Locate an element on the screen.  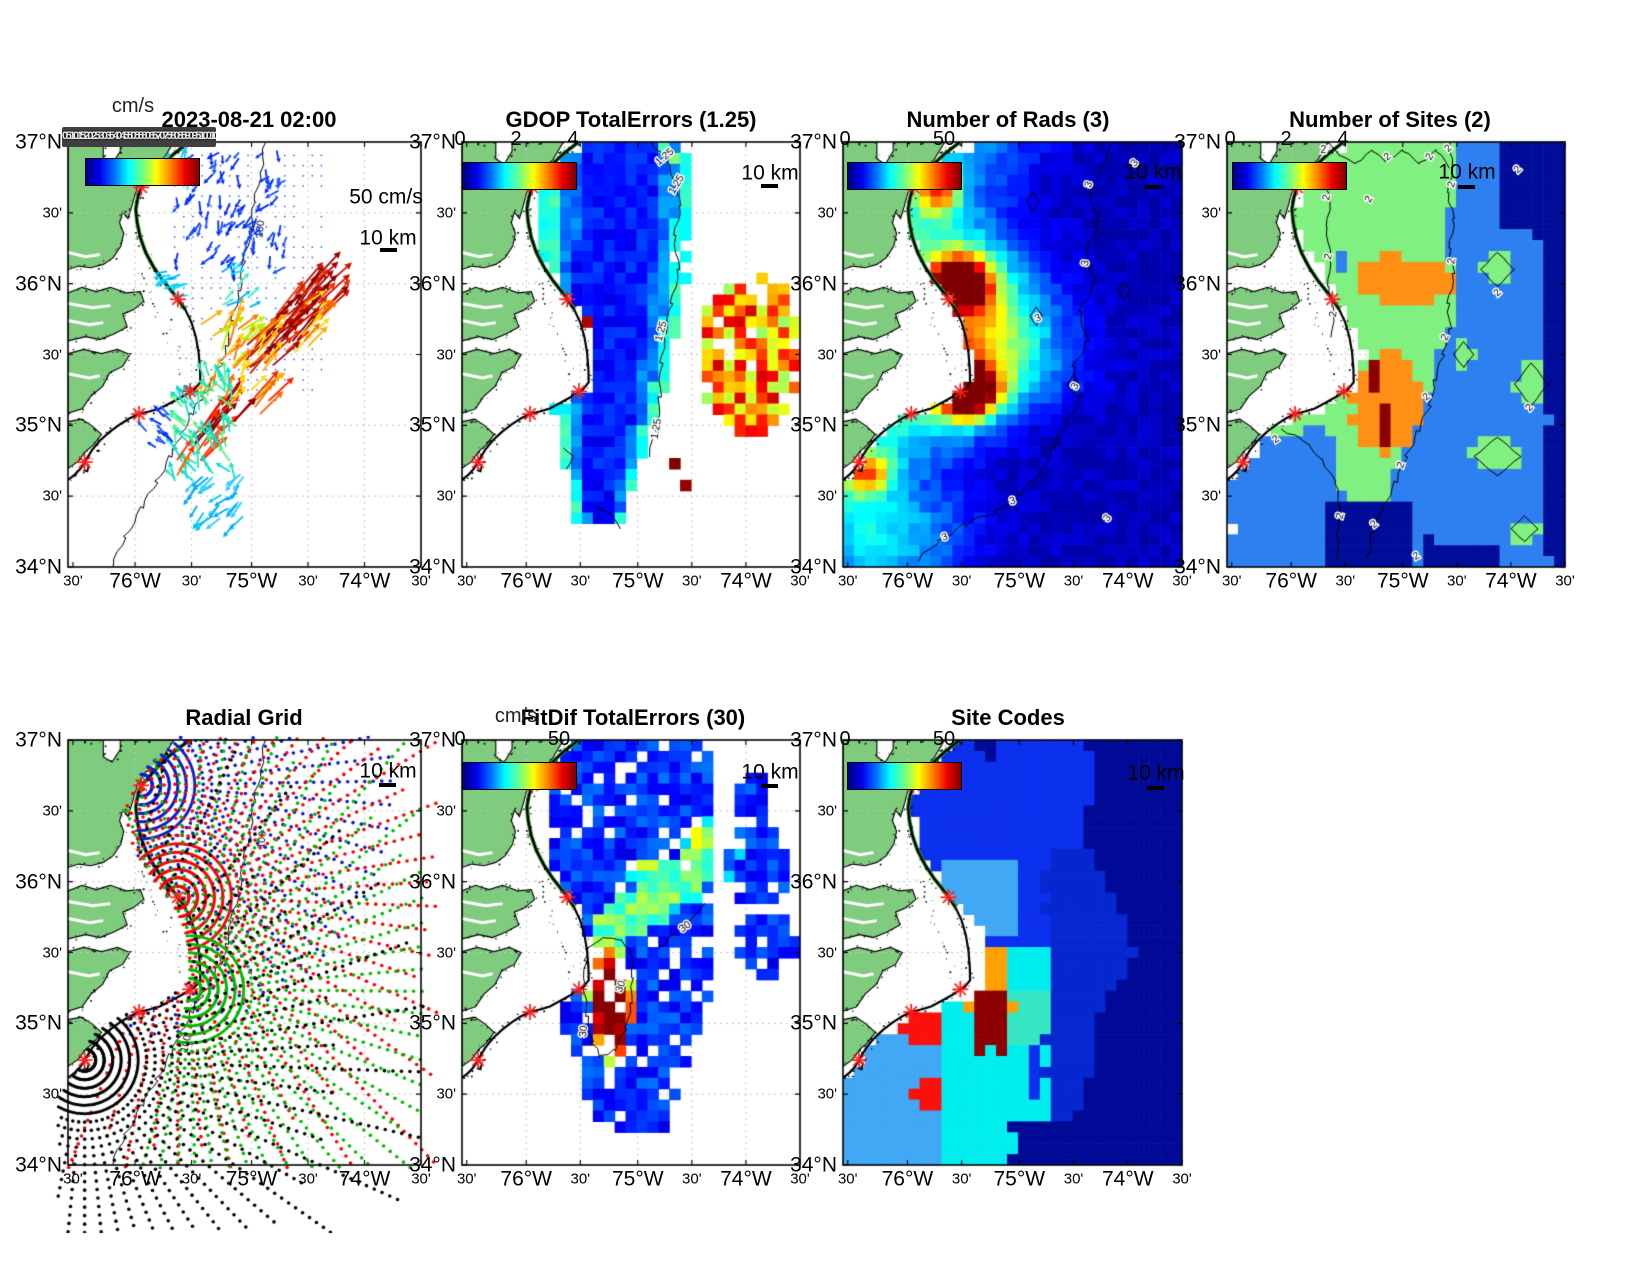
units-label-currents: cm/s is located at coordinates (133, 106).